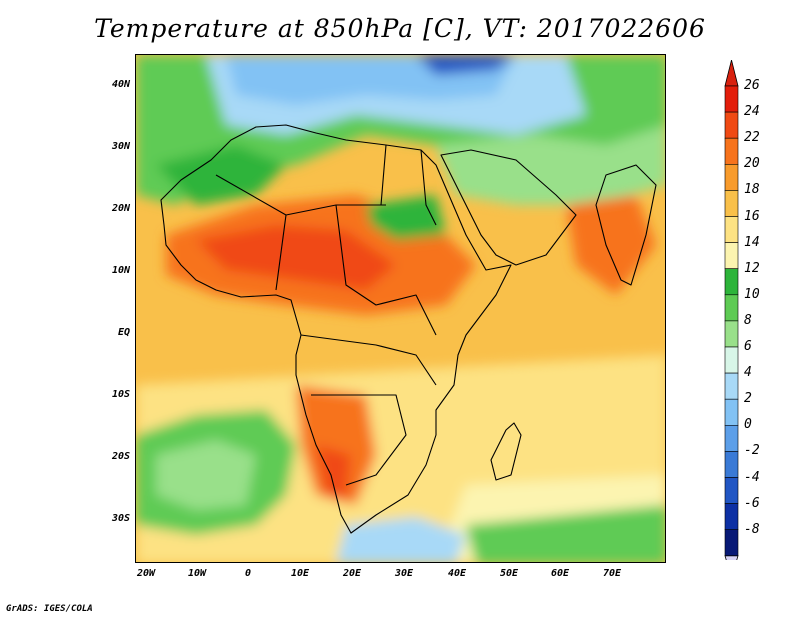 The height and width of the screenshot is (618, 800). Describe the element at coordinates (752, 503) in the screenshot. I see `colorbar-label: -6` at that location.